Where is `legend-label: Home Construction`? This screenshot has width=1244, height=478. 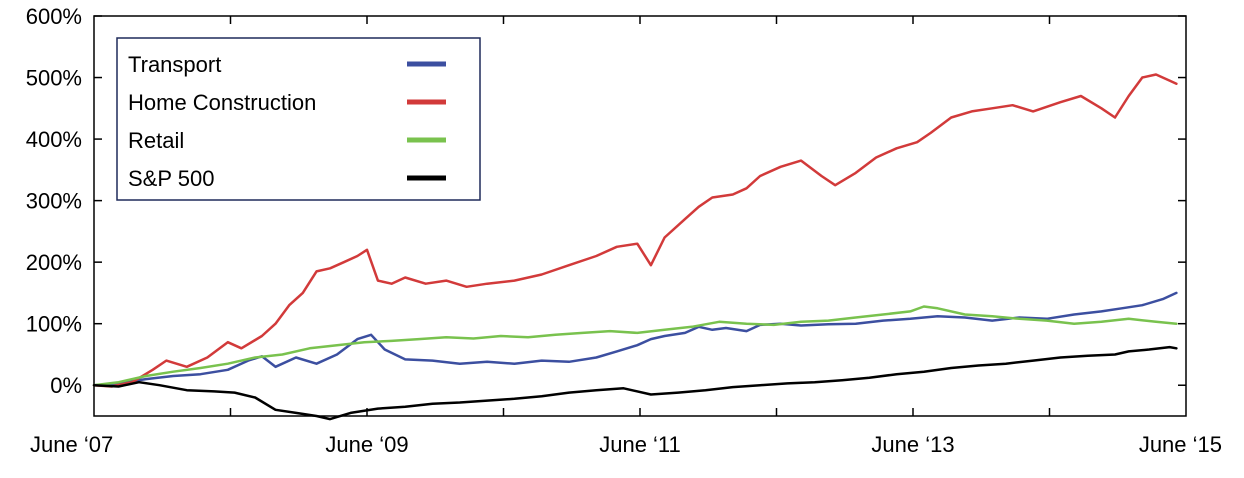
legend-label: Home Construction is located at coordinates (222, 102).